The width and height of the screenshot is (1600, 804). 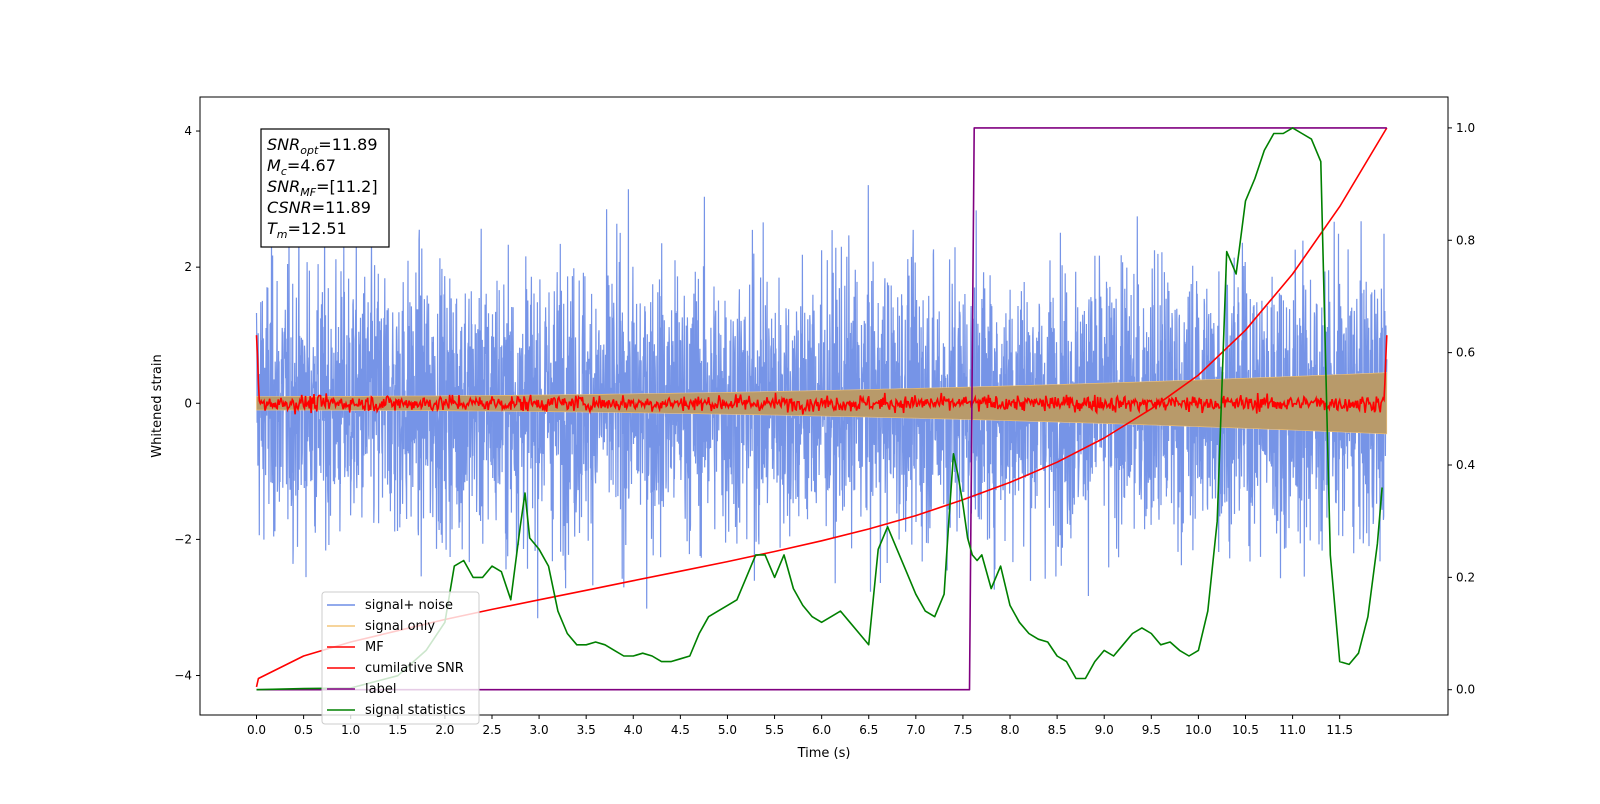 I want to click on y-tick-label: 0, so click(x=188, y=403).